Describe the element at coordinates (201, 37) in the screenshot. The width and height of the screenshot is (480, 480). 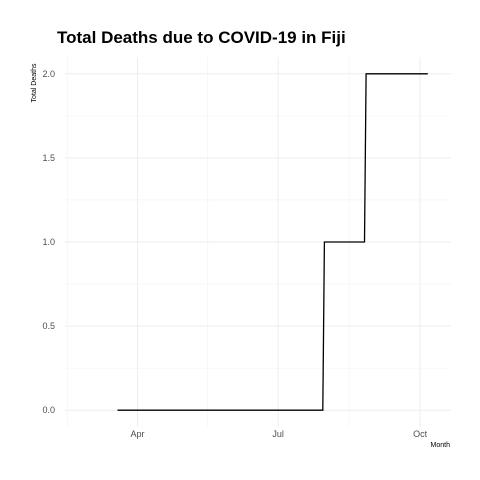
I see `chart-title: Total Deaths due to COVID-19 in Fiji` at that location.